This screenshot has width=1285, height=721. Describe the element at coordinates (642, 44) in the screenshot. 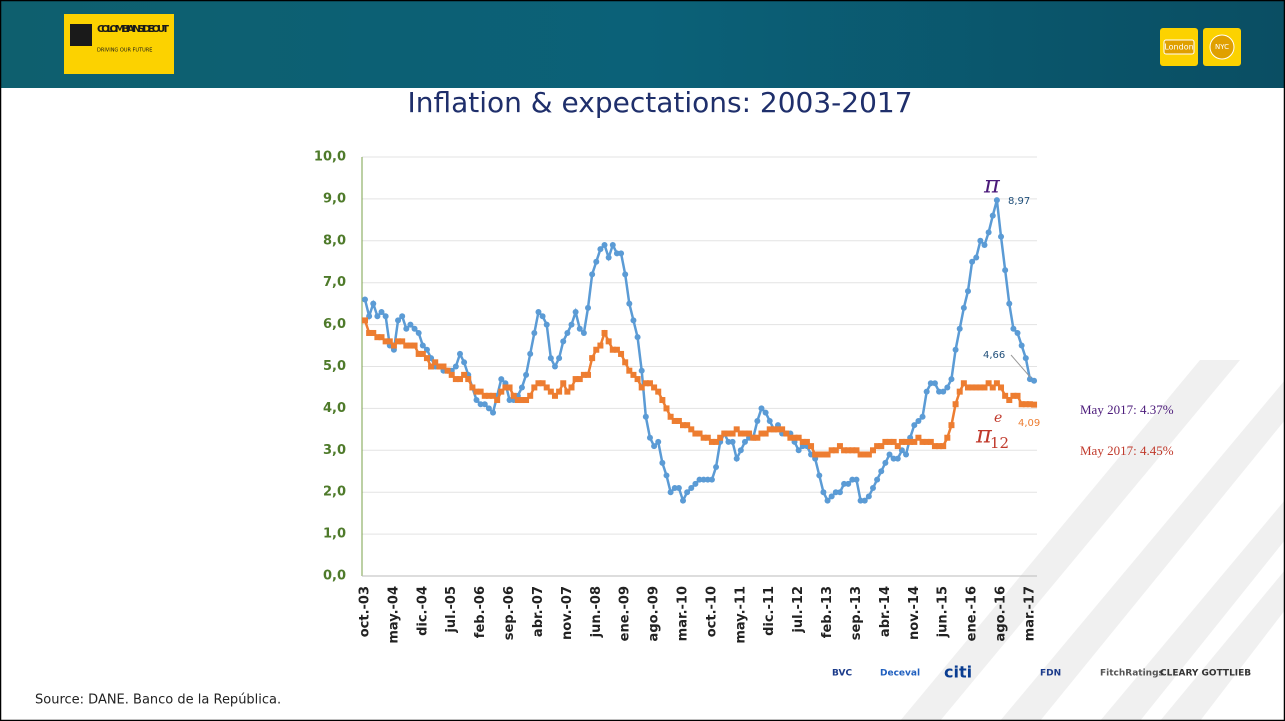

I see `header-band` at that location.